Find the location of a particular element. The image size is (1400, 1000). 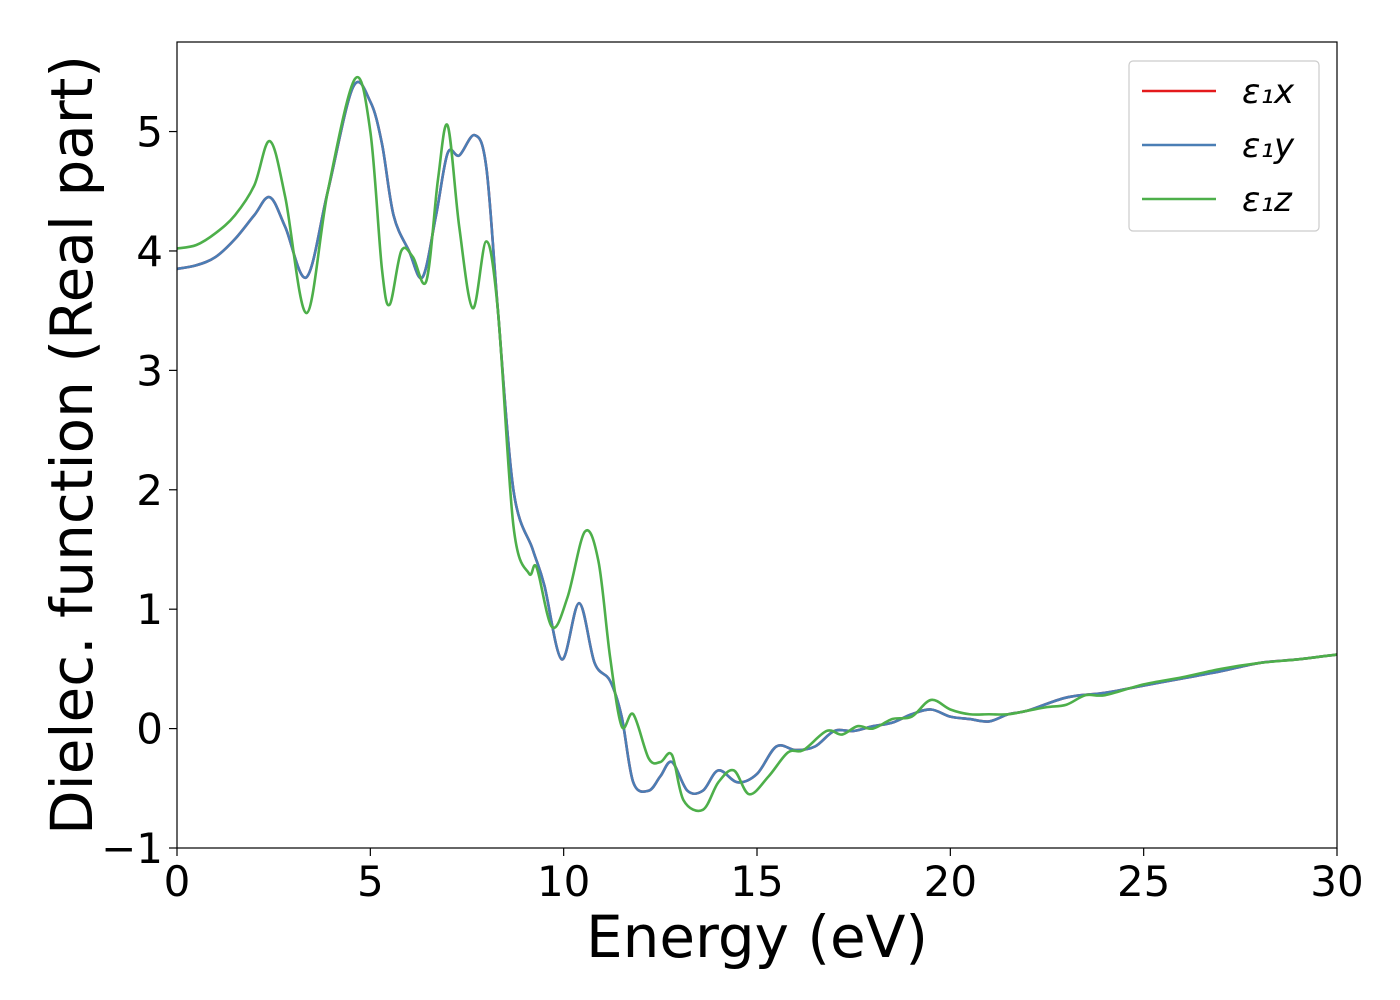

y-axis-label: Dielec. function (Real part) is located at coordinates (72, 445).